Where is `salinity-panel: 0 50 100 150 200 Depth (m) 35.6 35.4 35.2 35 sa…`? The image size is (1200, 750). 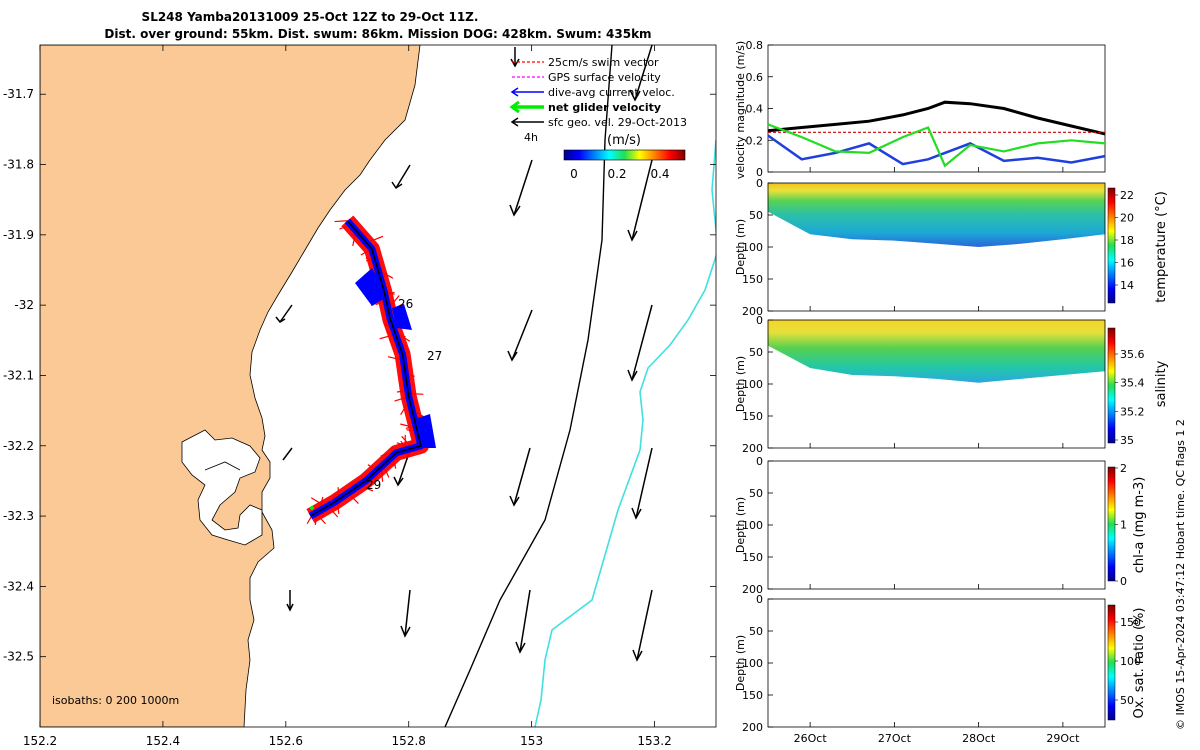 salinity-panel: 0 50 100 150 200 Depth (m) 35.6 35.4 35.2 35 sa… is located at coordinates (951, 384).